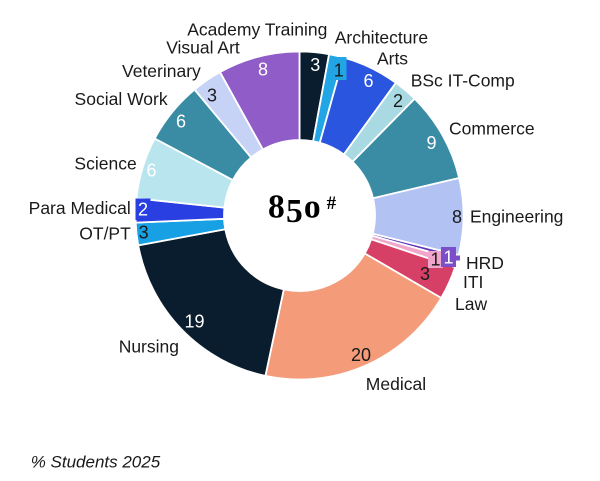  I want to click on svg-text: OT/PT, so click(105, 234).